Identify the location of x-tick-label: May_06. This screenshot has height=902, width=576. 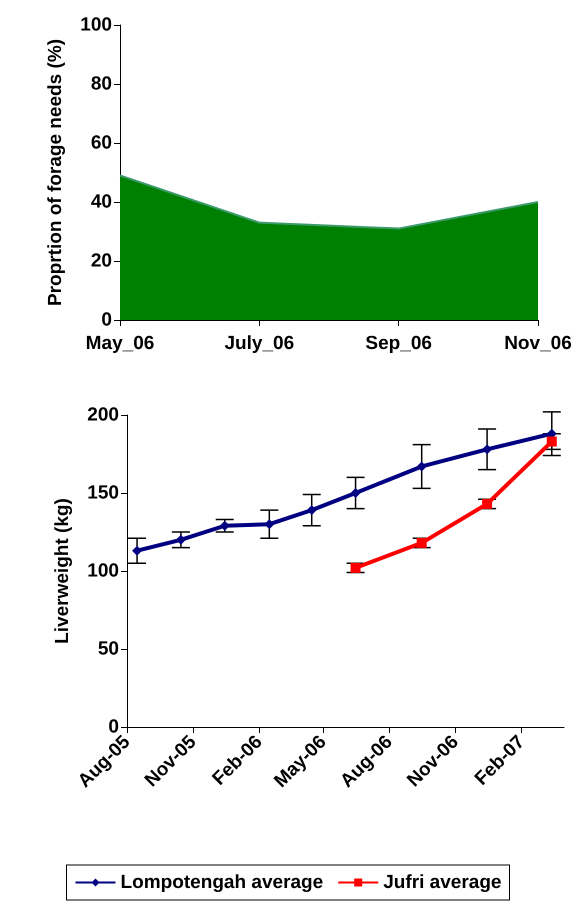
(120, 343).